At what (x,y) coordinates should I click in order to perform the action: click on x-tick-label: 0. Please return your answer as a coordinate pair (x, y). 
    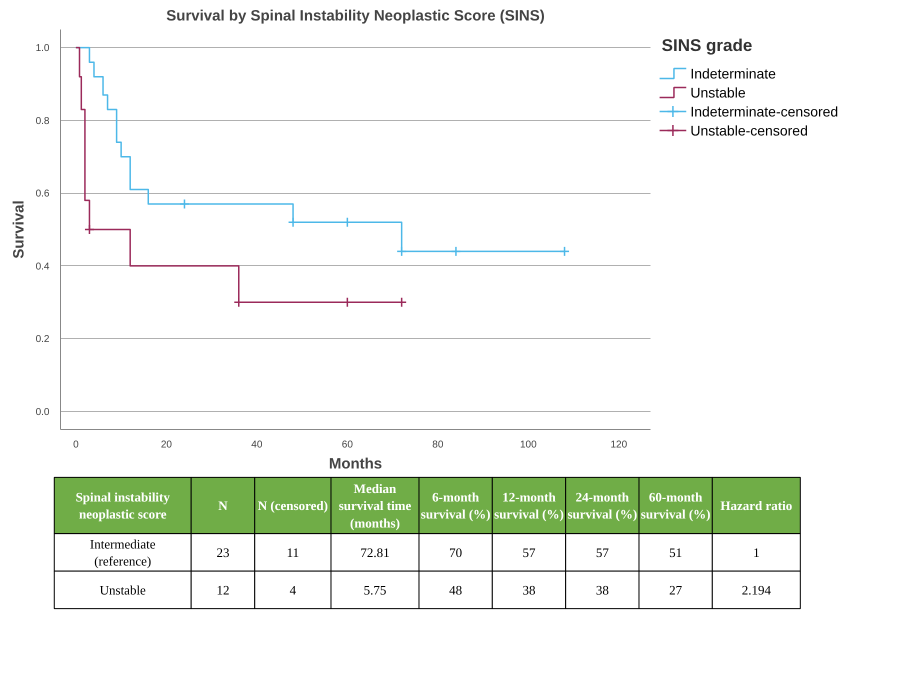
    Looking at the image, I should click on (76, 445).